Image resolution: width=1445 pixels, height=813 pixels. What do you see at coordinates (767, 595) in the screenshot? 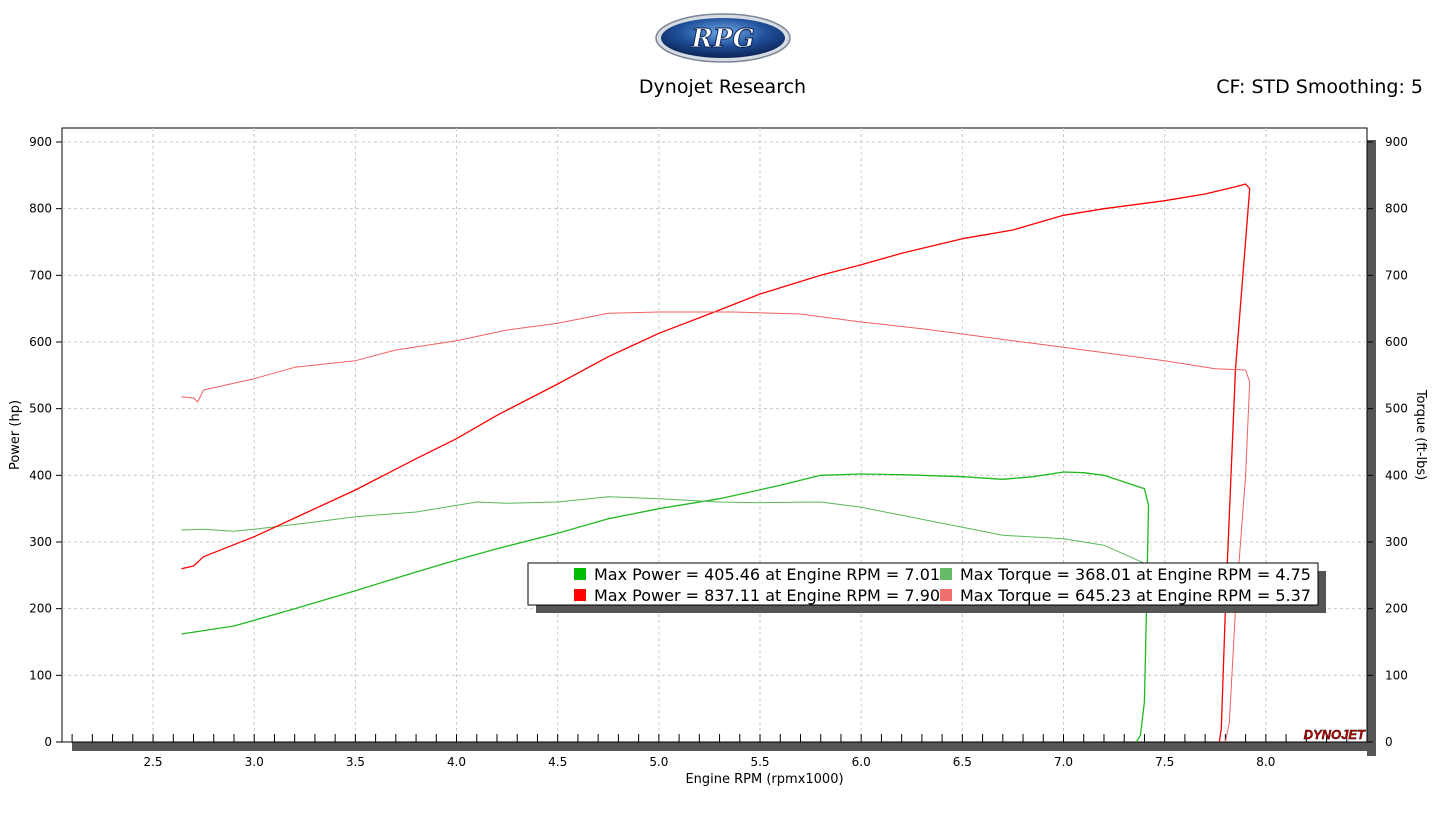
I see `legend-item-text: Max Power = 837.11 at Engine RPM = 7.90` at bounding box center [767, 595].